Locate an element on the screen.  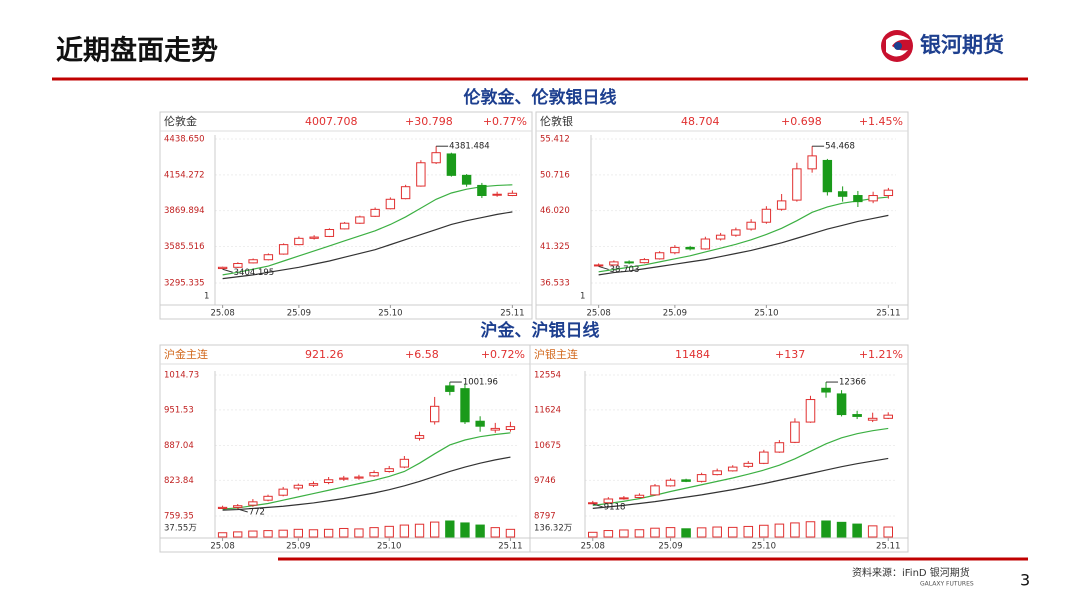
y-tick-label: 3295.335 is located at coordinates (184, 284).